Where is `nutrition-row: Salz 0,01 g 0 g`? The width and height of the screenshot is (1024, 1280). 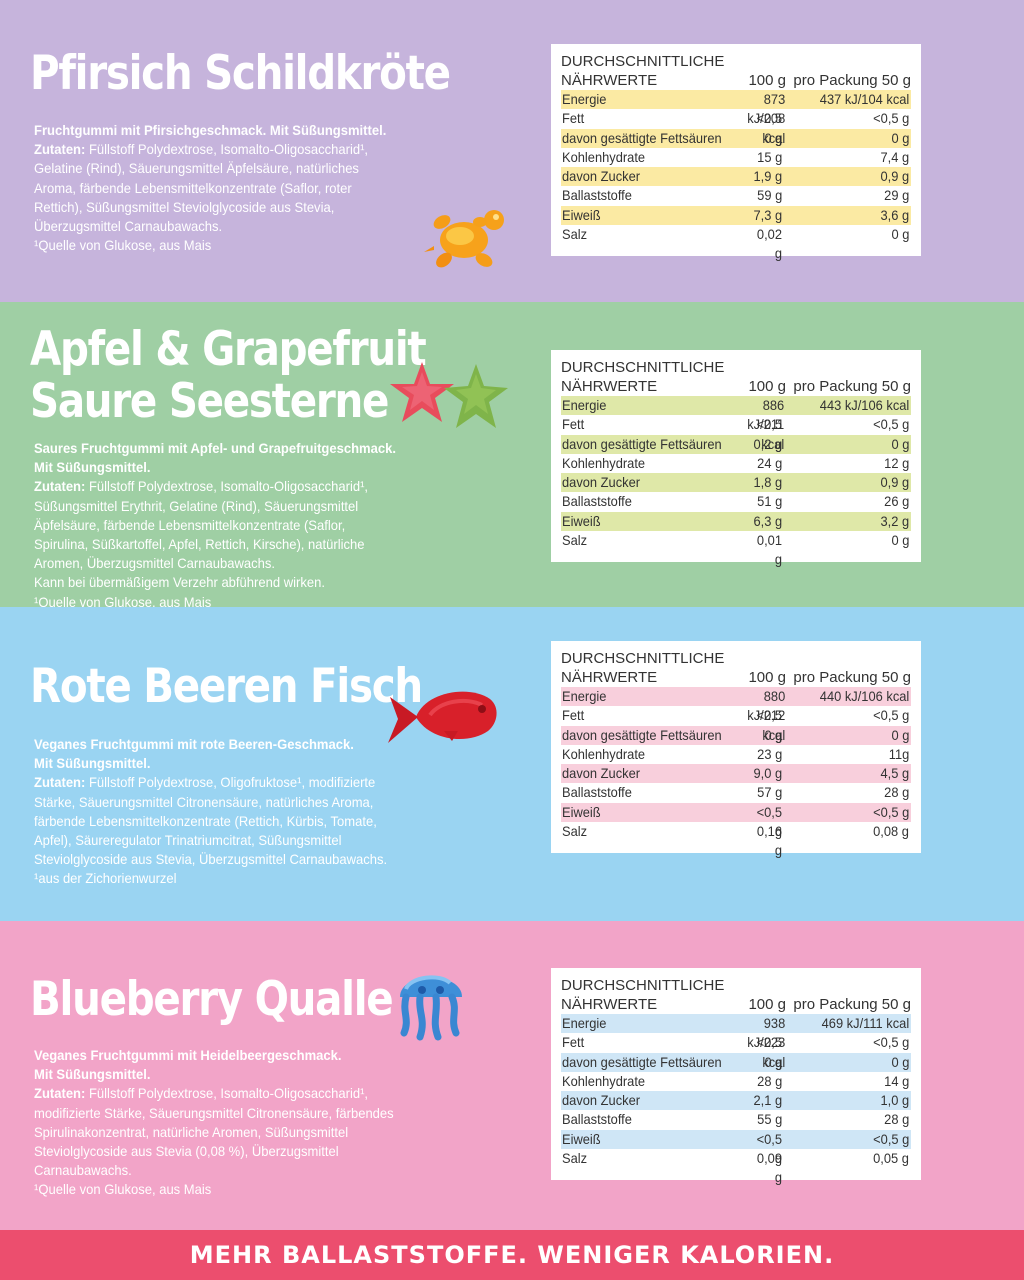 nutrition-row: Salz 0,01 g 0 g is located at coordinates (736, 549).